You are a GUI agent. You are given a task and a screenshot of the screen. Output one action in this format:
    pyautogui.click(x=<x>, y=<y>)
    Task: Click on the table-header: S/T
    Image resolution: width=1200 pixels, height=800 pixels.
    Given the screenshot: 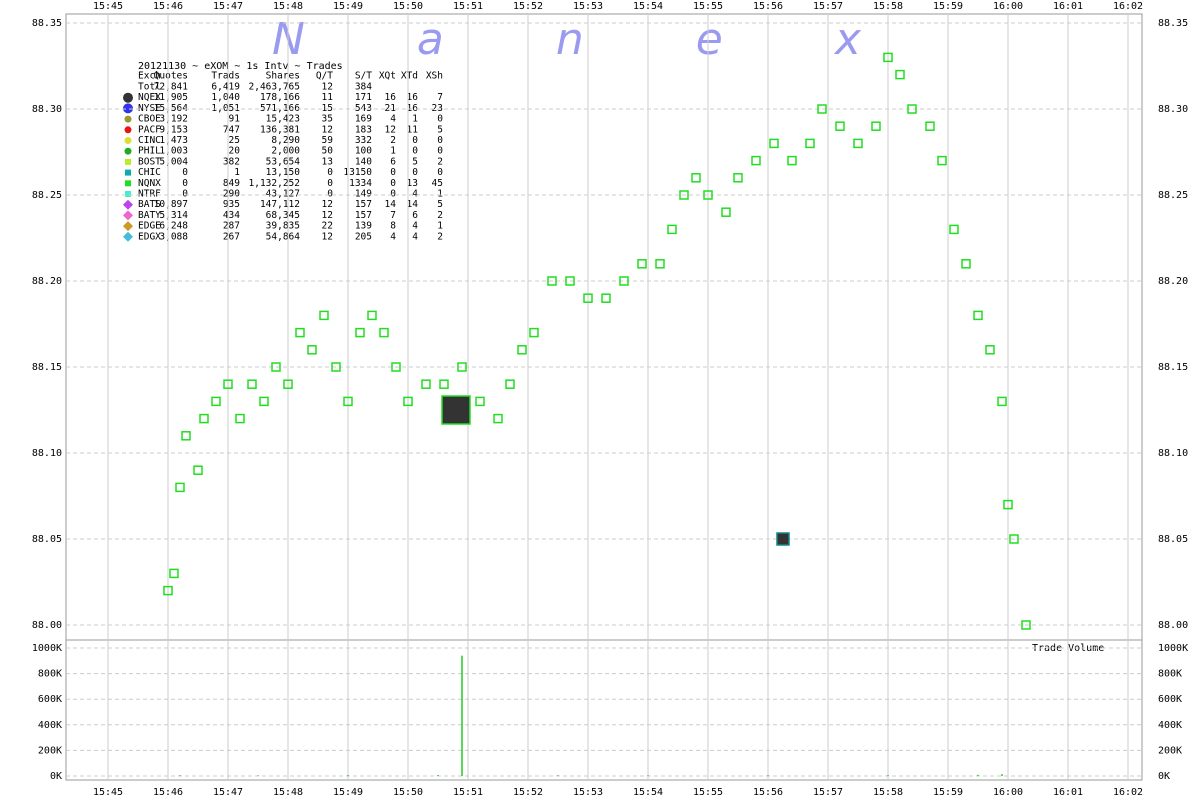 What is the action you would take?
    pyautogui.click(x=363, y=76)
    